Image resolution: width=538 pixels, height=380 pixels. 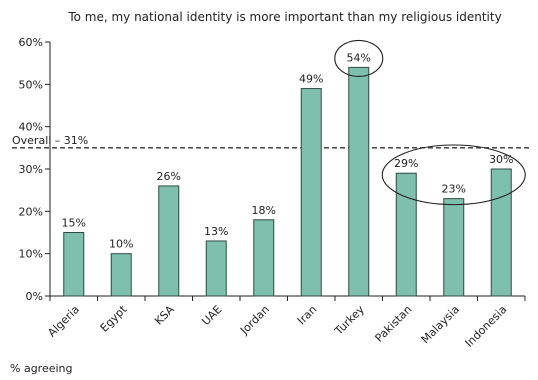 I want to click on data-label-iran: 49%, so click(x=311, y=79).